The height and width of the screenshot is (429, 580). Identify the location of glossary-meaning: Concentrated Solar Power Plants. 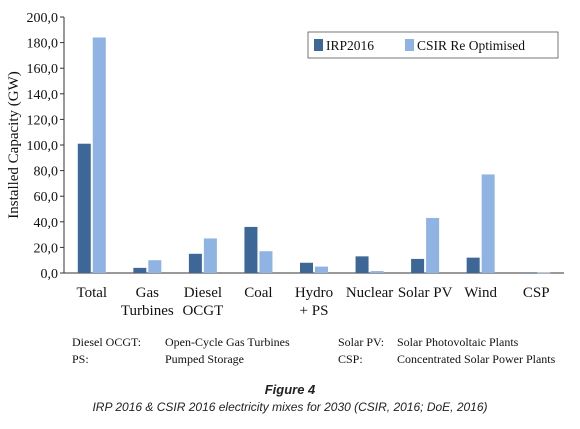
(476, 359).